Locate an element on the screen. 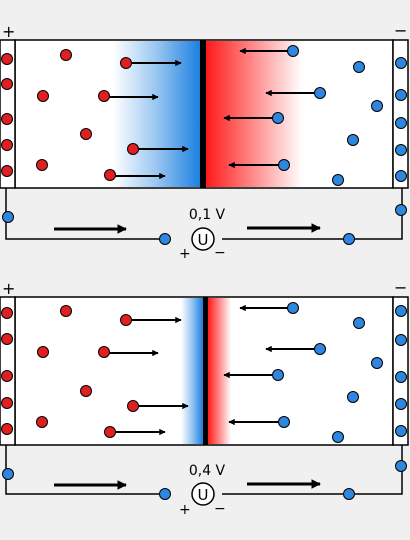  voltage-label: 0,1 V is located at coordinates (207, 215).